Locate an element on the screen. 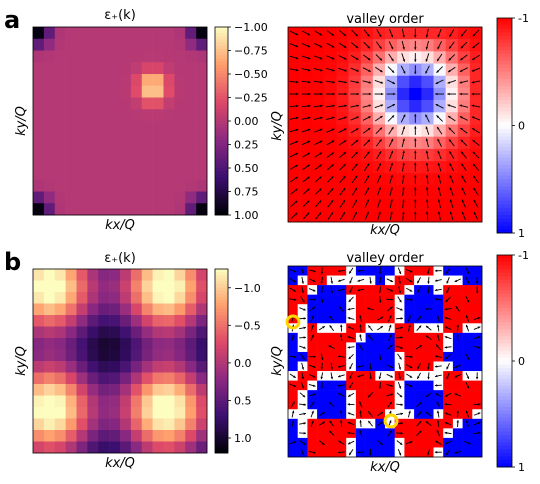  energy-colorbar-a is located at coordinates (221, 121).